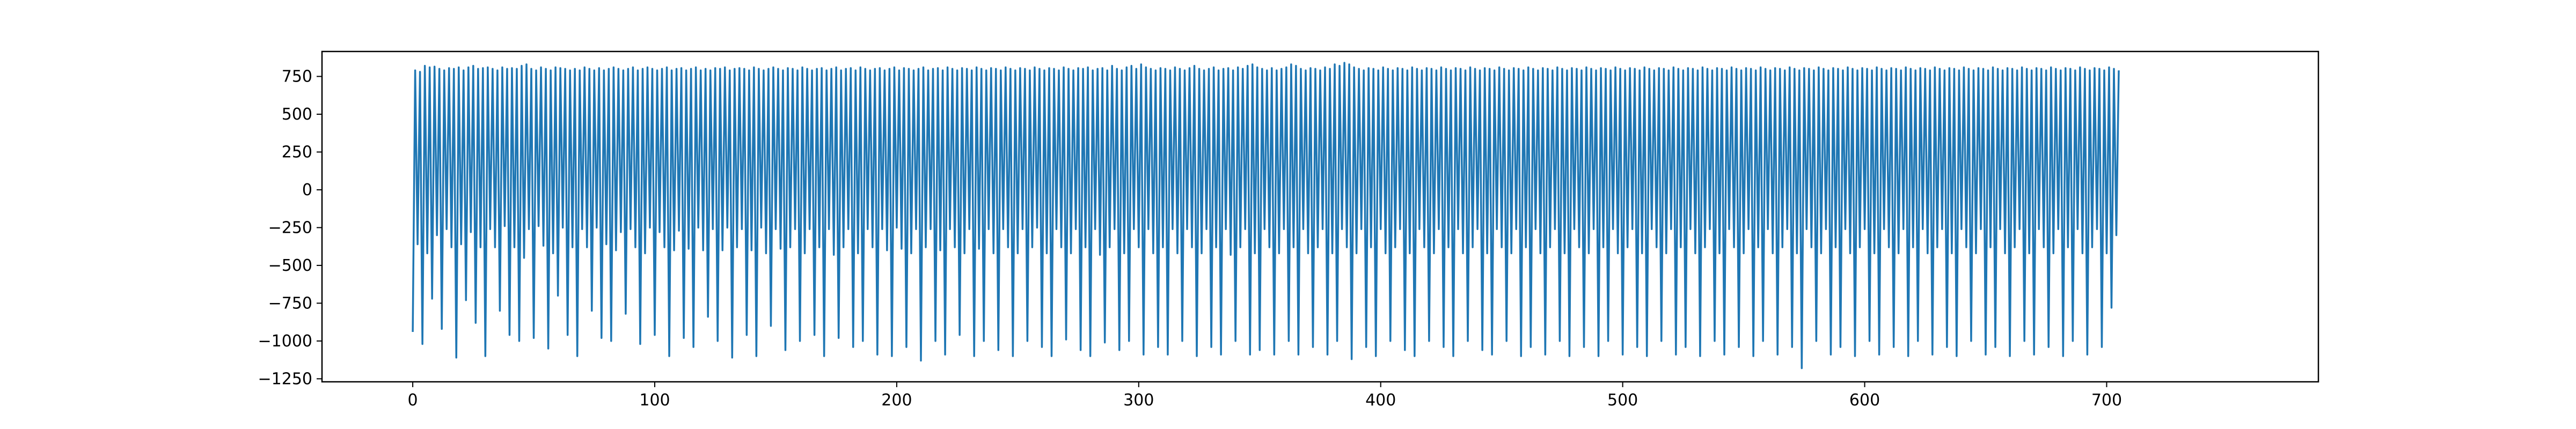 The height and width of the screenshot is (429, 2576). Describe the element at coordinates (297, 114) in the screenshot. I see `y-tick-label: 500` at that location.